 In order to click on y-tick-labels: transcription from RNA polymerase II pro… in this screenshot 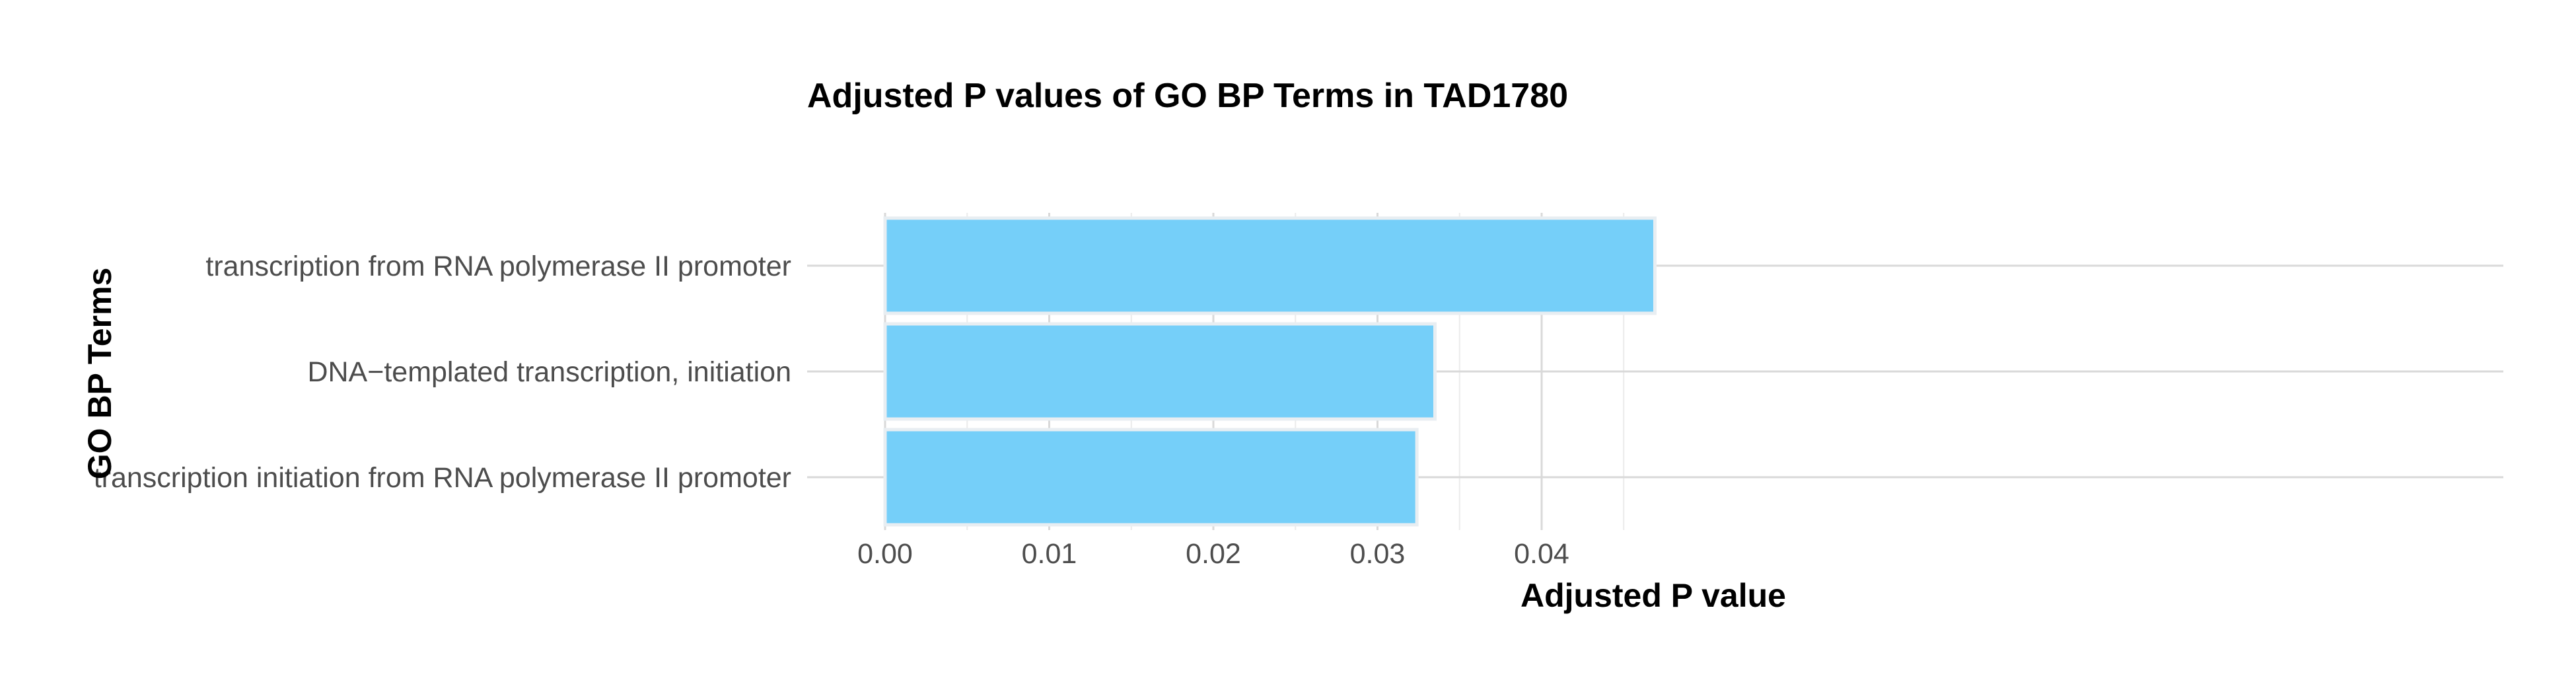, I will do `click(442, 372)`.